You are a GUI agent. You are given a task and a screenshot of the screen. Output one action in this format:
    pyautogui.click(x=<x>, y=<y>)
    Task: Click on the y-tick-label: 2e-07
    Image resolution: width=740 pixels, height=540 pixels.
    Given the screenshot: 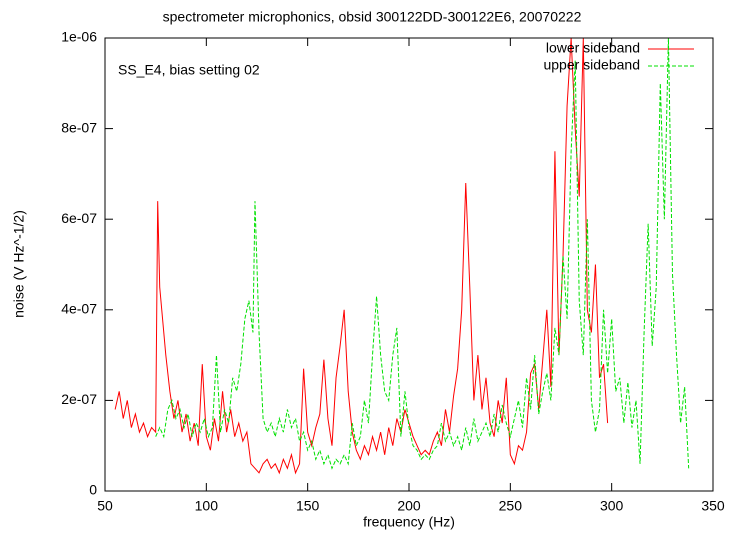 What is the action you would take?
    pyautogui.click(x=79, y=399)
    